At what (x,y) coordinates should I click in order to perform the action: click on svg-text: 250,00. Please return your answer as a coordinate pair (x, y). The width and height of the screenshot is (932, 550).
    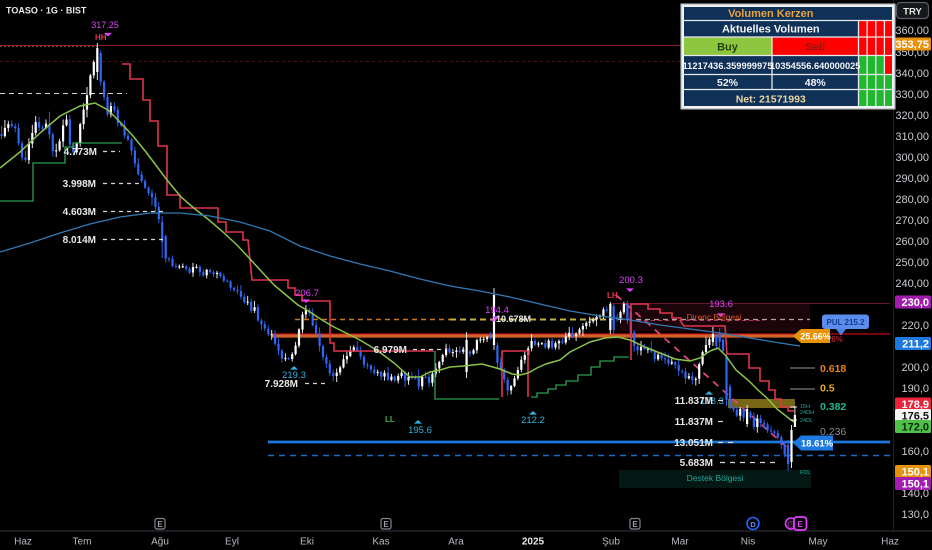
    Looking at the image, I should click on (912, 263).